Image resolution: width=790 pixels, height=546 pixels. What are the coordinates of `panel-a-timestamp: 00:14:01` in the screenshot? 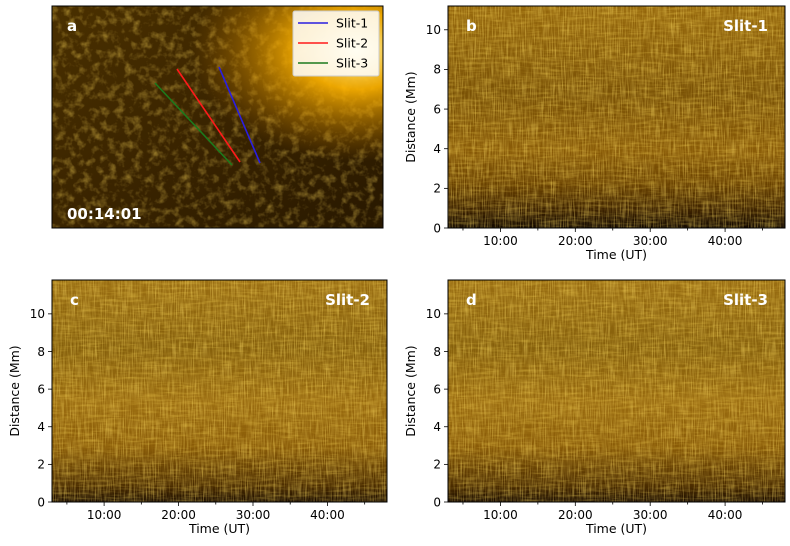 It's located at (104, 214).